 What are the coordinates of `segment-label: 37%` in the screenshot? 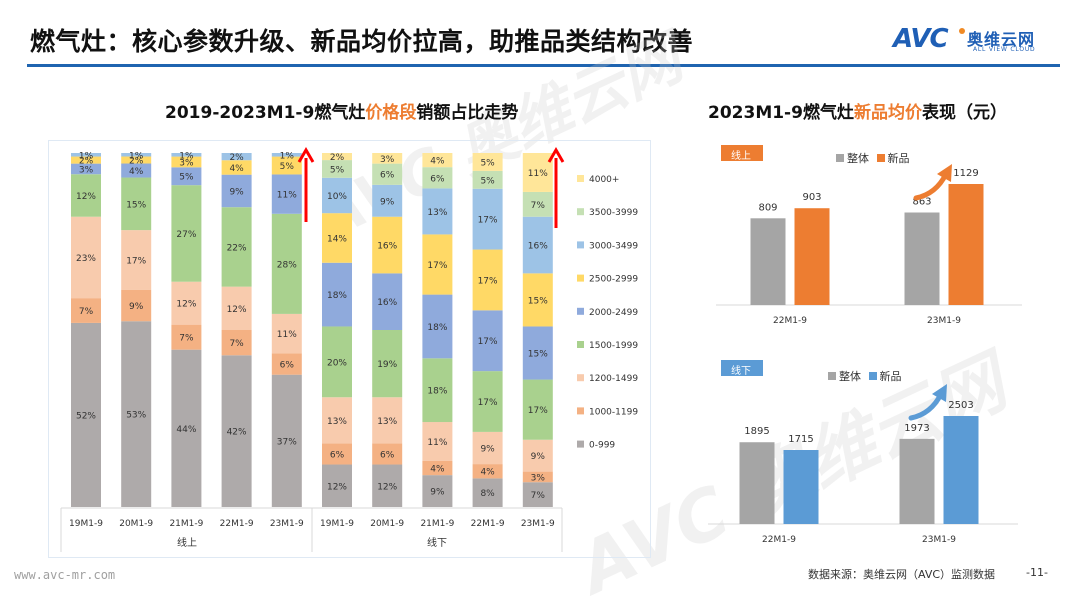 It's located at (287, 442).